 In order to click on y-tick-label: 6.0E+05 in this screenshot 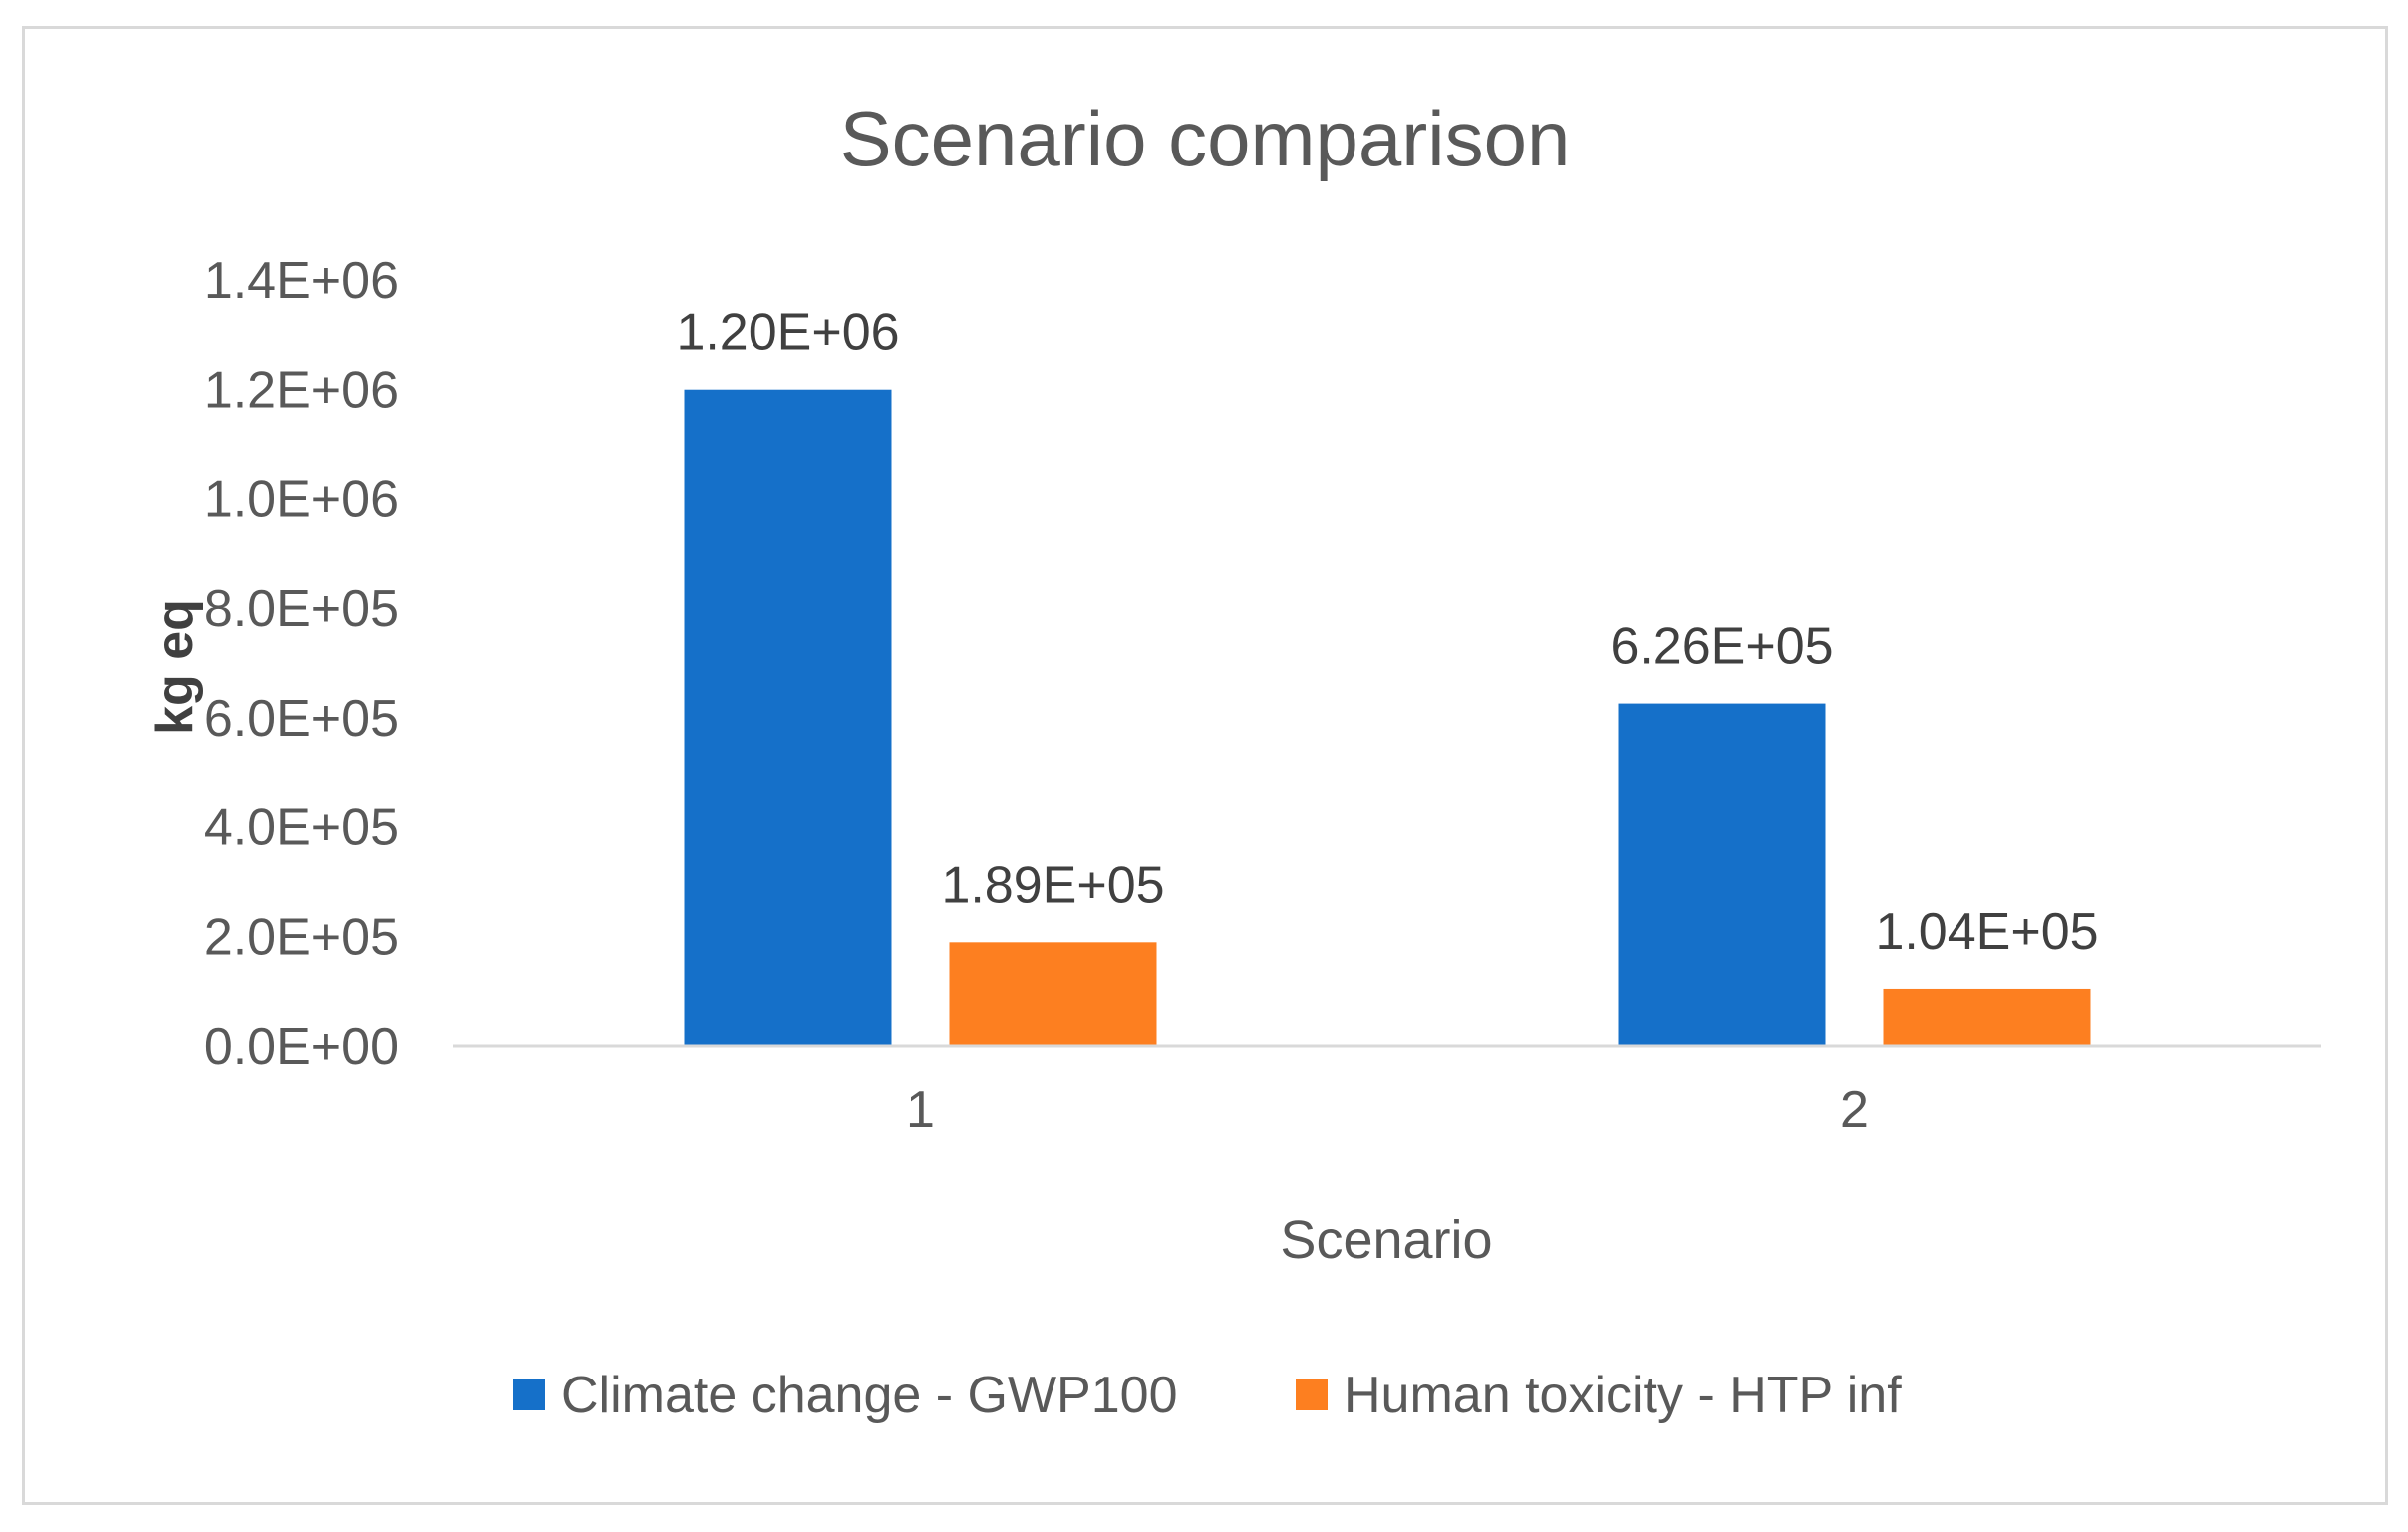, I will do `click(301, 719)`.